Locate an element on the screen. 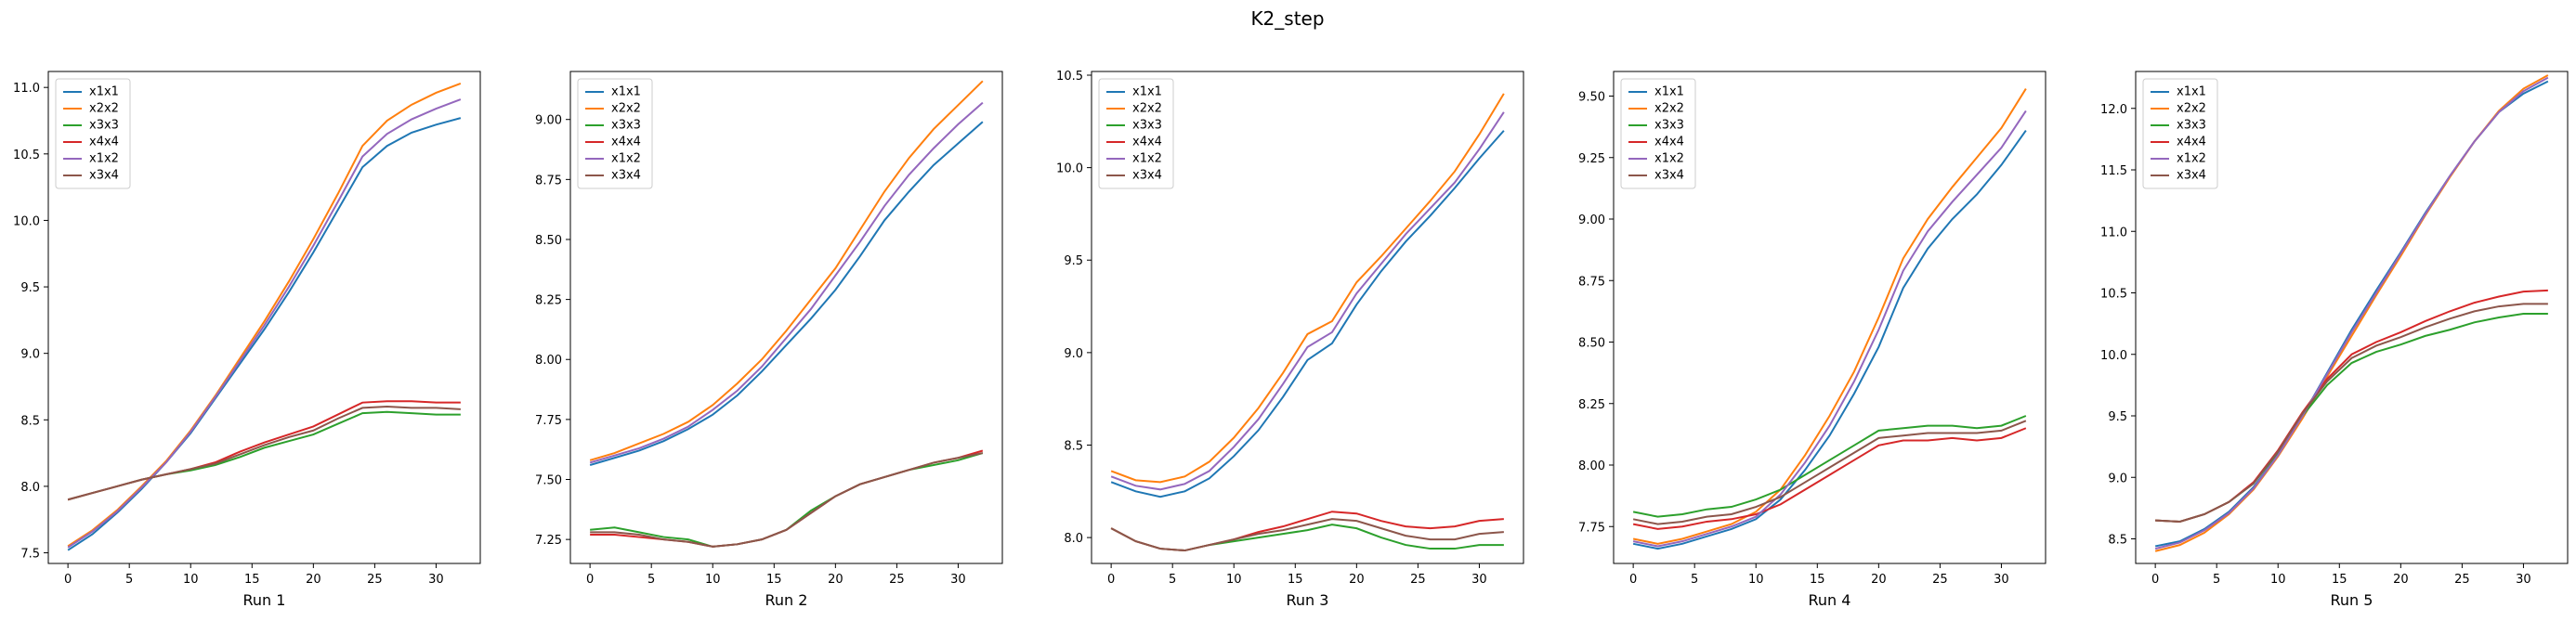 The image size is (2576, 621). y-tick-label: 7.25 is located at coordinates (548, 541).